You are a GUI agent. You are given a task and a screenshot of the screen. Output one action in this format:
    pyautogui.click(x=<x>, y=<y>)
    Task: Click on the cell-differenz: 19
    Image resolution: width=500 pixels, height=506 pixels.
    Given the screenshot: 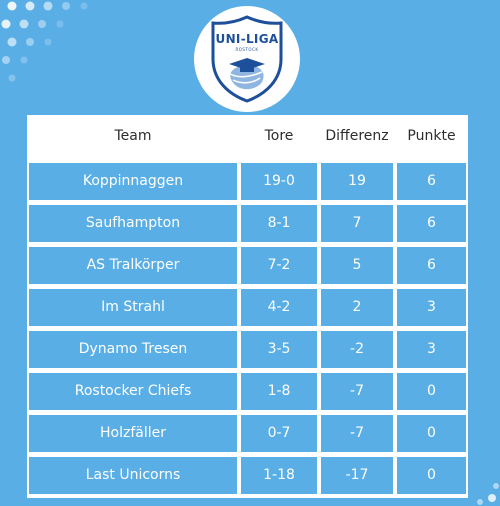 What is the action you would take?
    pyautogui.click(x=357, y=181)
    